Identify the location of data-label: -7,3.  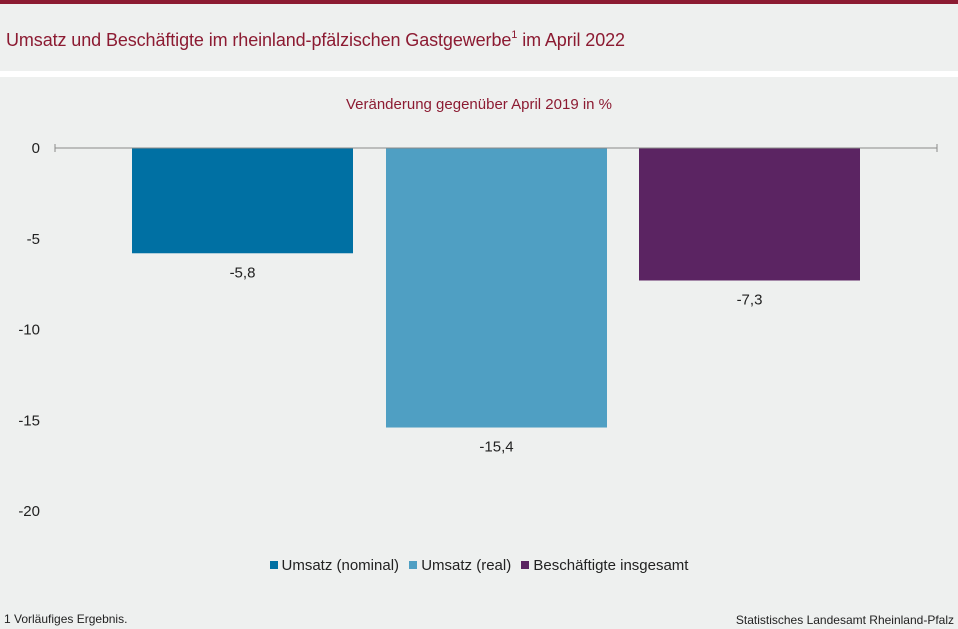
(750, 299).